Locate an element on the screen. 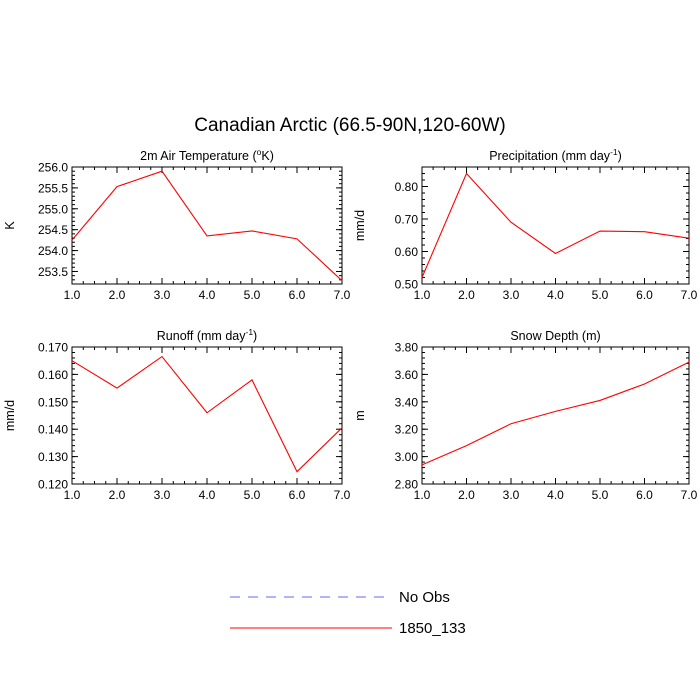  y-tick-label: 2.80 is located at coordinates (407, 485).